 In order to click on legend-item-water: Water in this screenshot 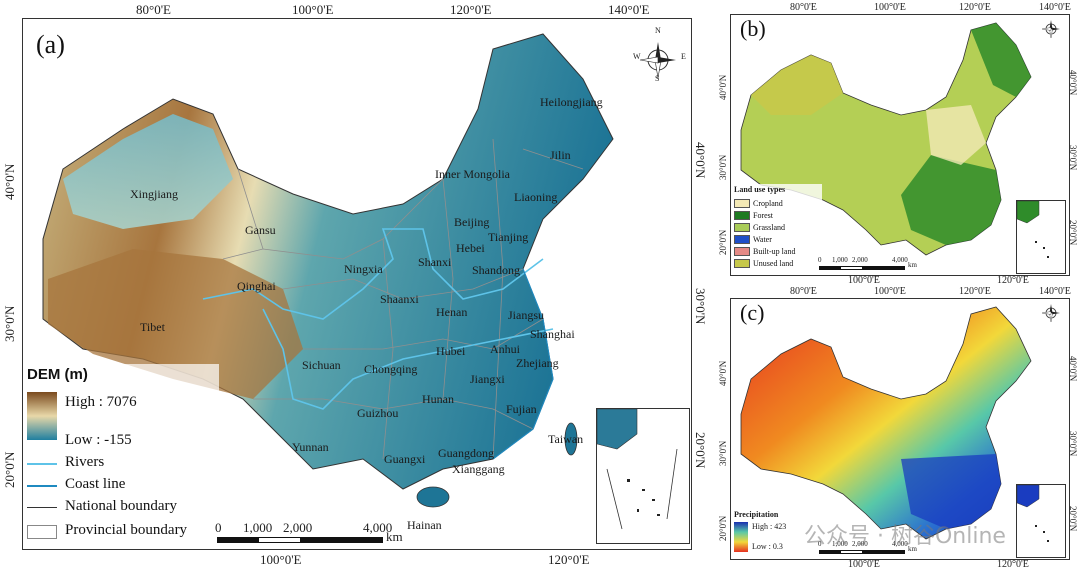, I will do `click(753, 239)`.